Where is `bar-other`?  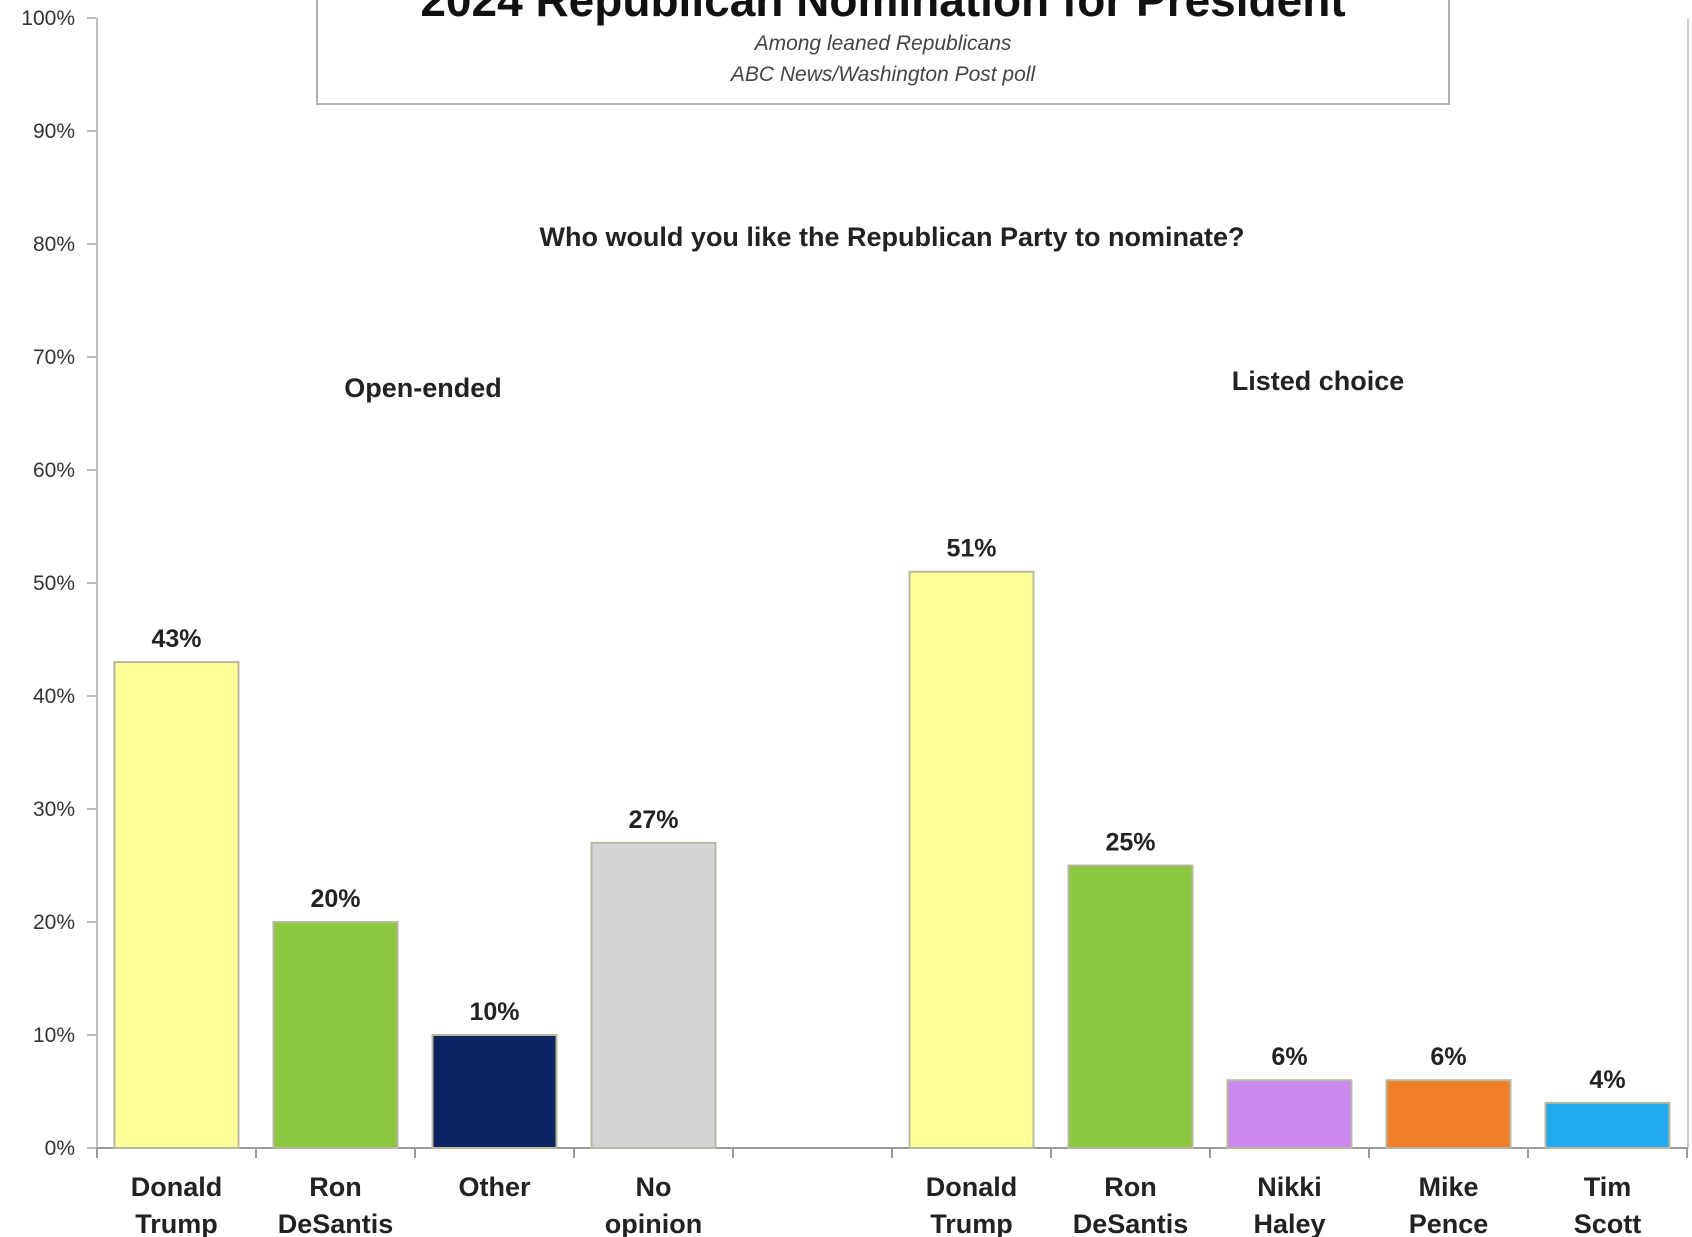
bar-other is located at coordinates (494, 1091).